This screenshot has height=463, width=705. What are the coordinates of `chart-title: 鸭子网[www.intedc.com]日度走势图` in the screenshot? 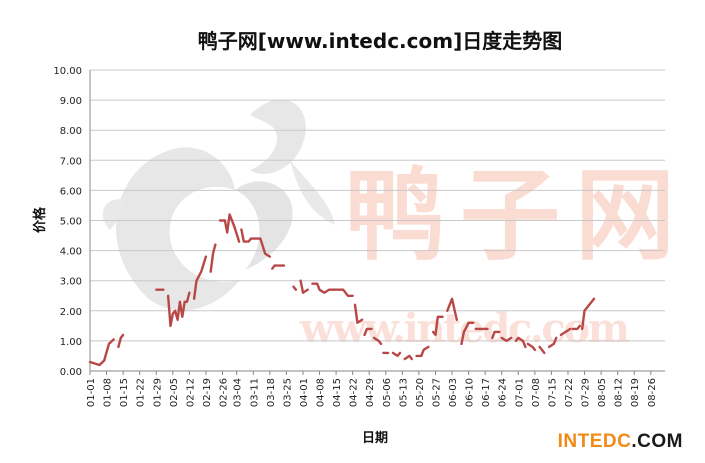 It's located at (380, 41).